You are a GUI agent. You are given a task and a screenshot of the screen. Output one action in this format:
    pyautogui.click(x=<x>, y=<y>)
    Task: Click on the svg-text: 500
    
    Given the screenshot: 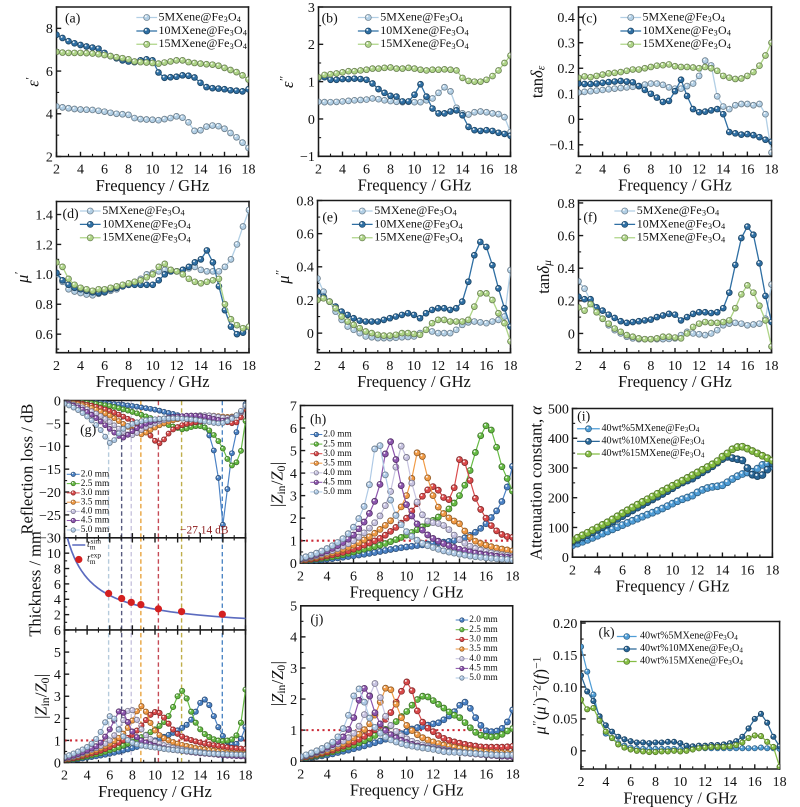 What is the action you would take?
    pyautogui.click(x=558, y=409)
    